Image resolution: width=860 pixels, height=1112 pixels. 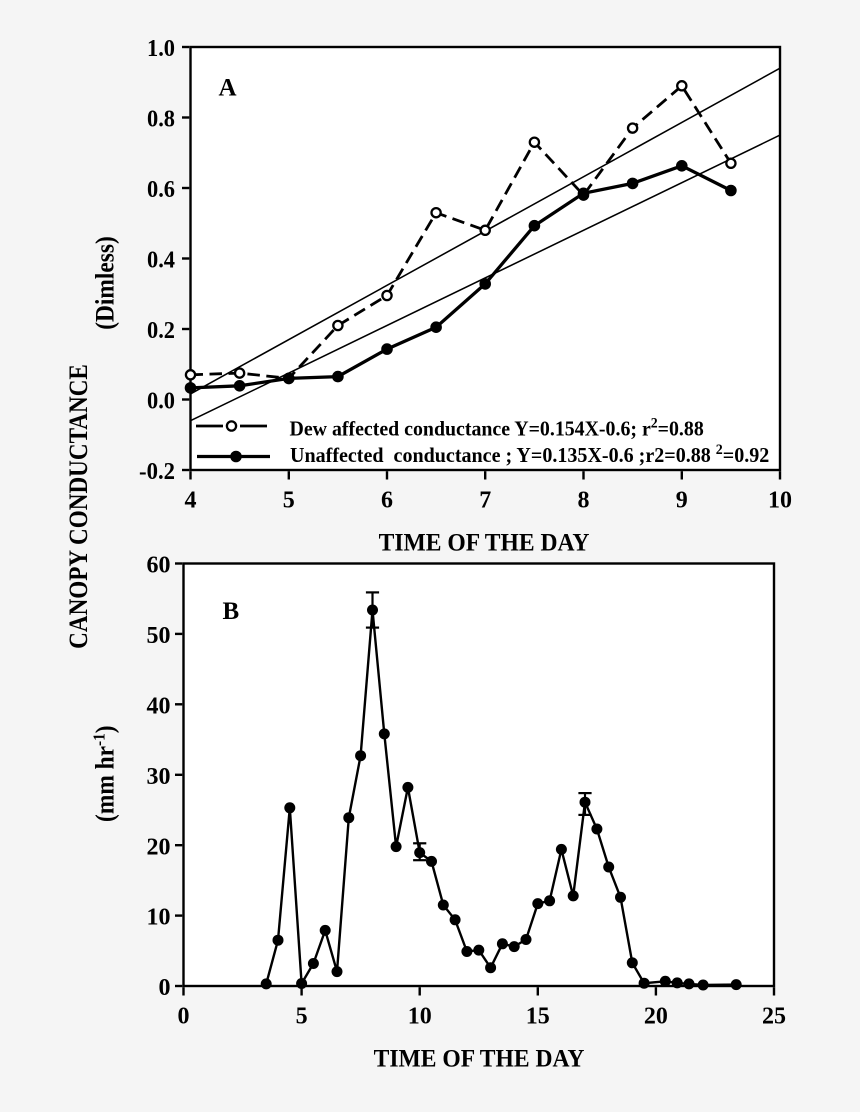 I want to click on svg-text: 4, so click(x=191, y=501).